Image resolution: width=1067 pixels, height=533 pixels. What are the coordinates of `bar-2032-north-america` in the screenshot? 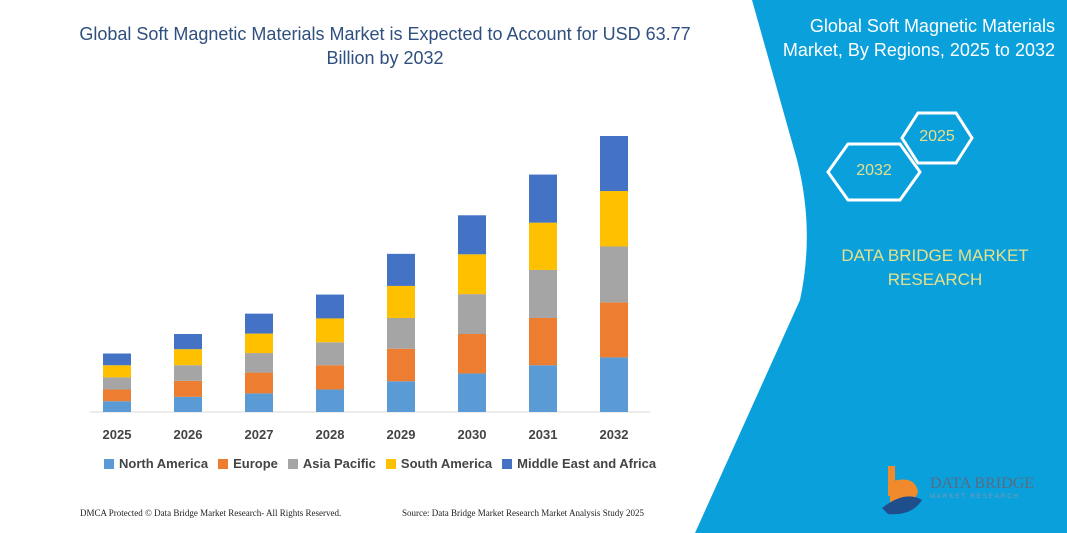 It's located at (614, 384).